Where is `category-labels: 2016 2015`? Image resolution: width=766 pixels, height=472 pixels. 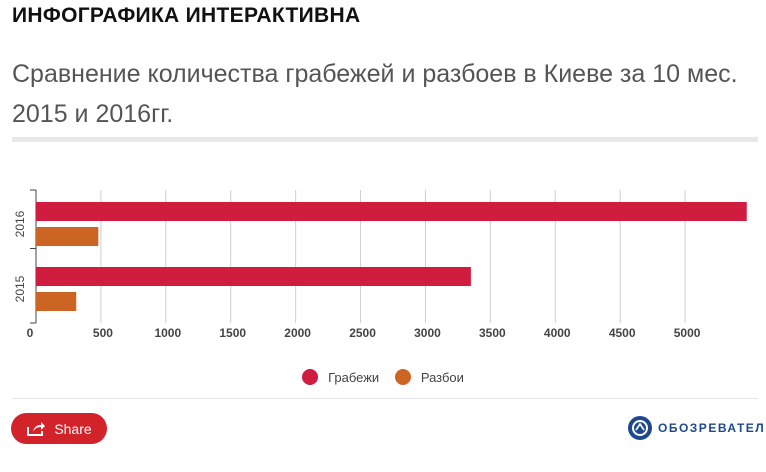
category-labels: 2016 2015 is located at coordinates (20, 256).